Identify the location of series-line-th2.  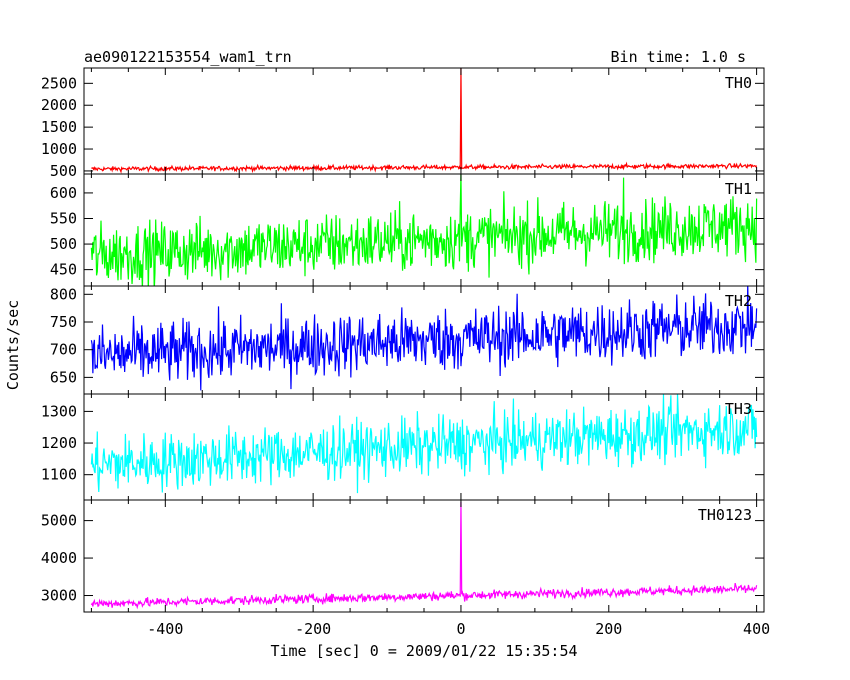
(424, 338).